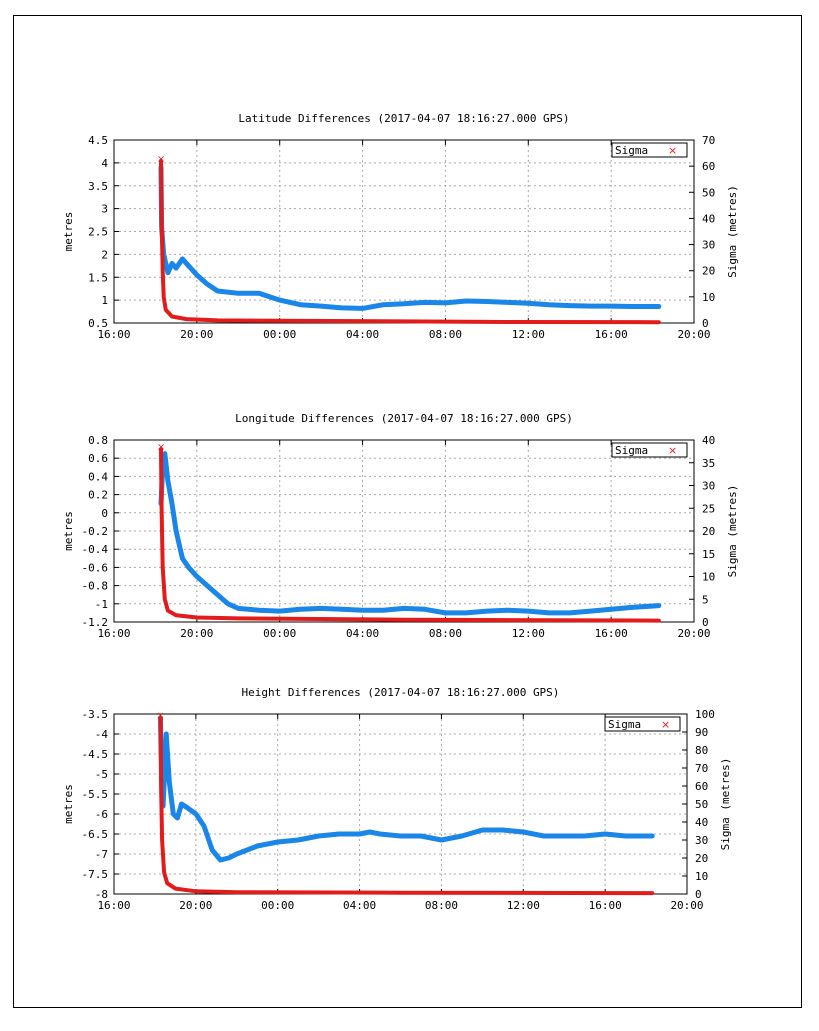 This screenshot has width=819, height=1031. Describe the element at coordinates (104, 513) in the screenshot. I see `y-tick-label: 0` at that location.